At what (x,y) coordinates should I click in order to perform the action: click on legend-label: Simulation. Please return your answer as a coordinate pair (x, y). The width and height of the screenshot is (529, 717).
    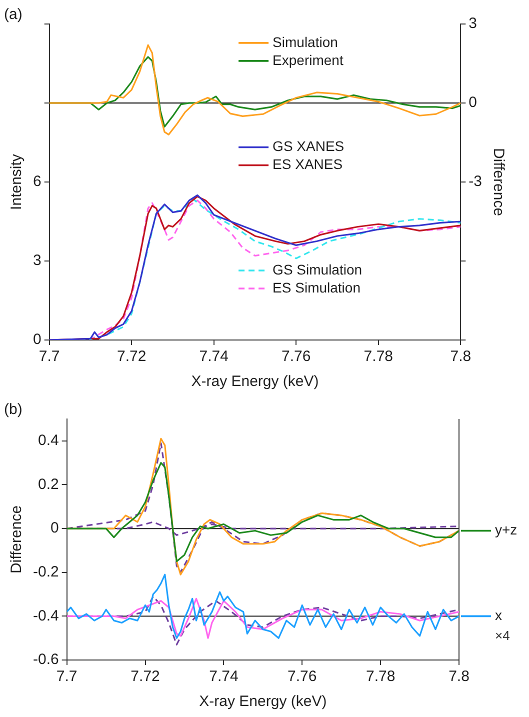
    Looking at the image, I should click on (305, 42).